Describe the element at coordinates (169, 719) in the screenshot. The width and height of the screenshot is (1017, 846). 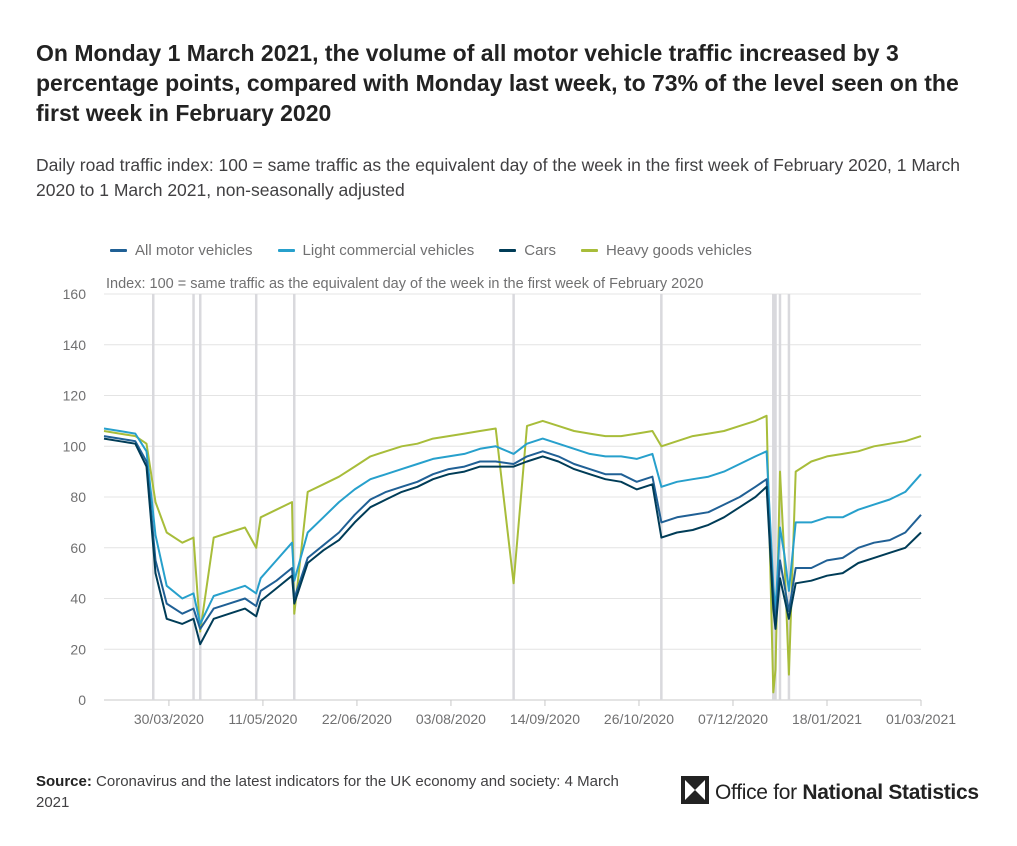
I see `x-tick-label: 30/03/2020` at that location.